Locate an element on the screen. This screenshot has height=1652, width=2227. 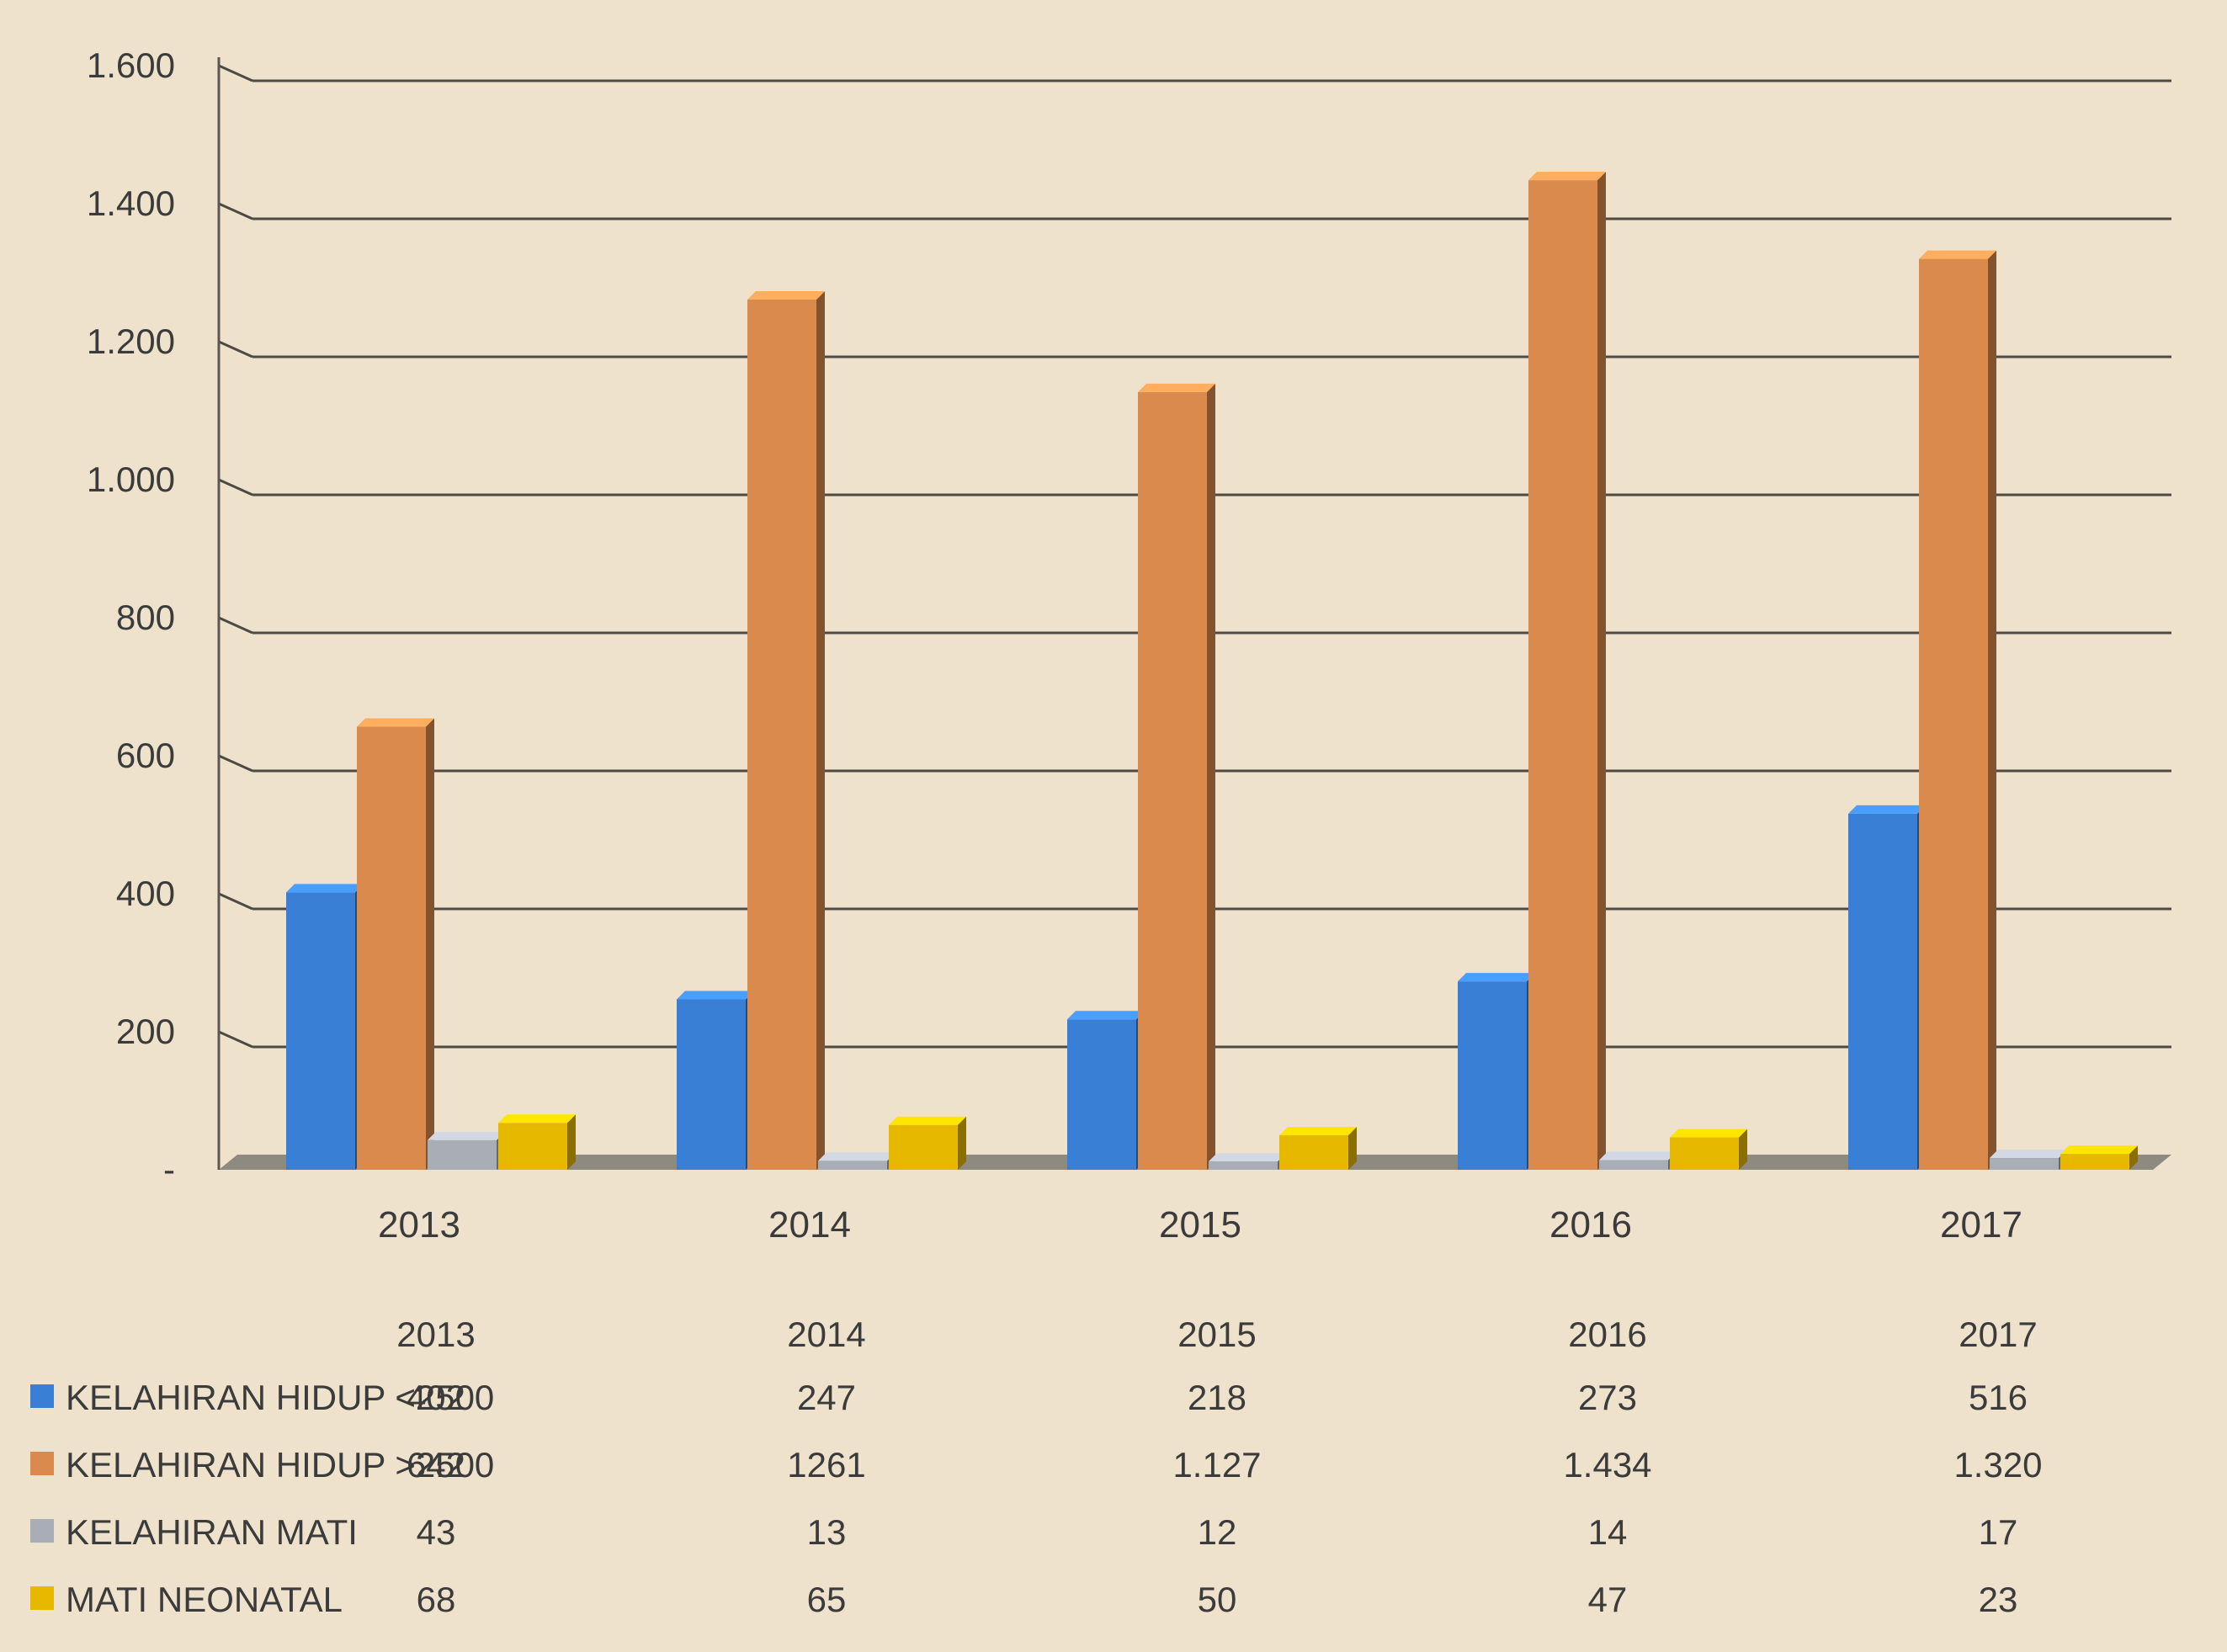
table-cell: 50 is located at coordinates (1217, 1599).